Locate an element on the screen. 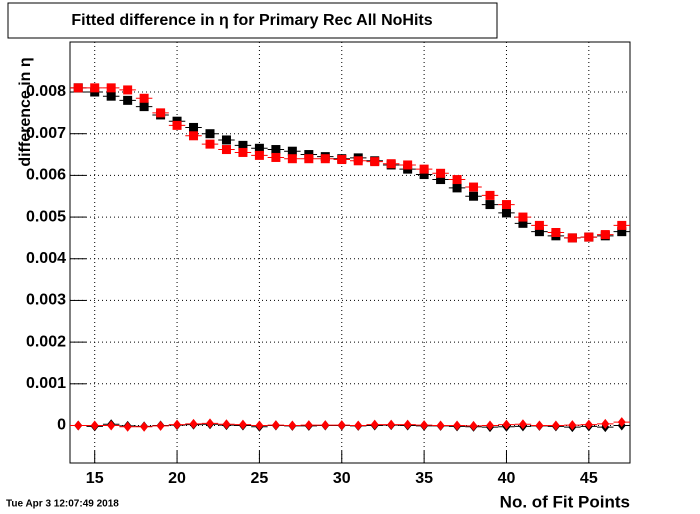 The height and width of the screenshot is (514, 700). y-tick-label: 0 is located at coordinates (61, 425).